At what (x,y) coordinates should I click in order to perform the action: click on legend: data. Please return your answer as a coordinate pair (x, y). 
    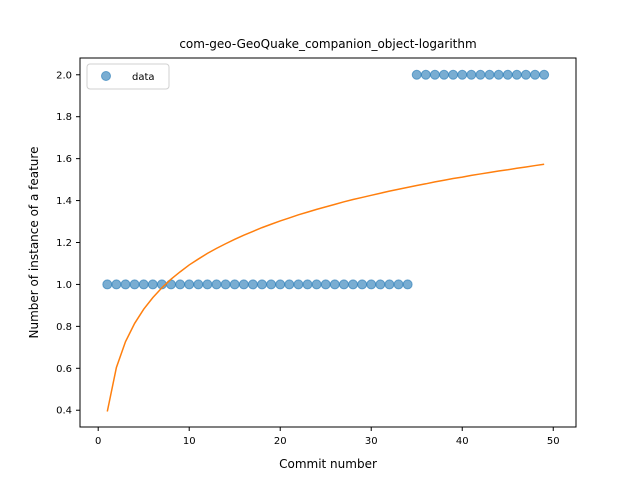
    Looking at the image, I should click on (128, 76).